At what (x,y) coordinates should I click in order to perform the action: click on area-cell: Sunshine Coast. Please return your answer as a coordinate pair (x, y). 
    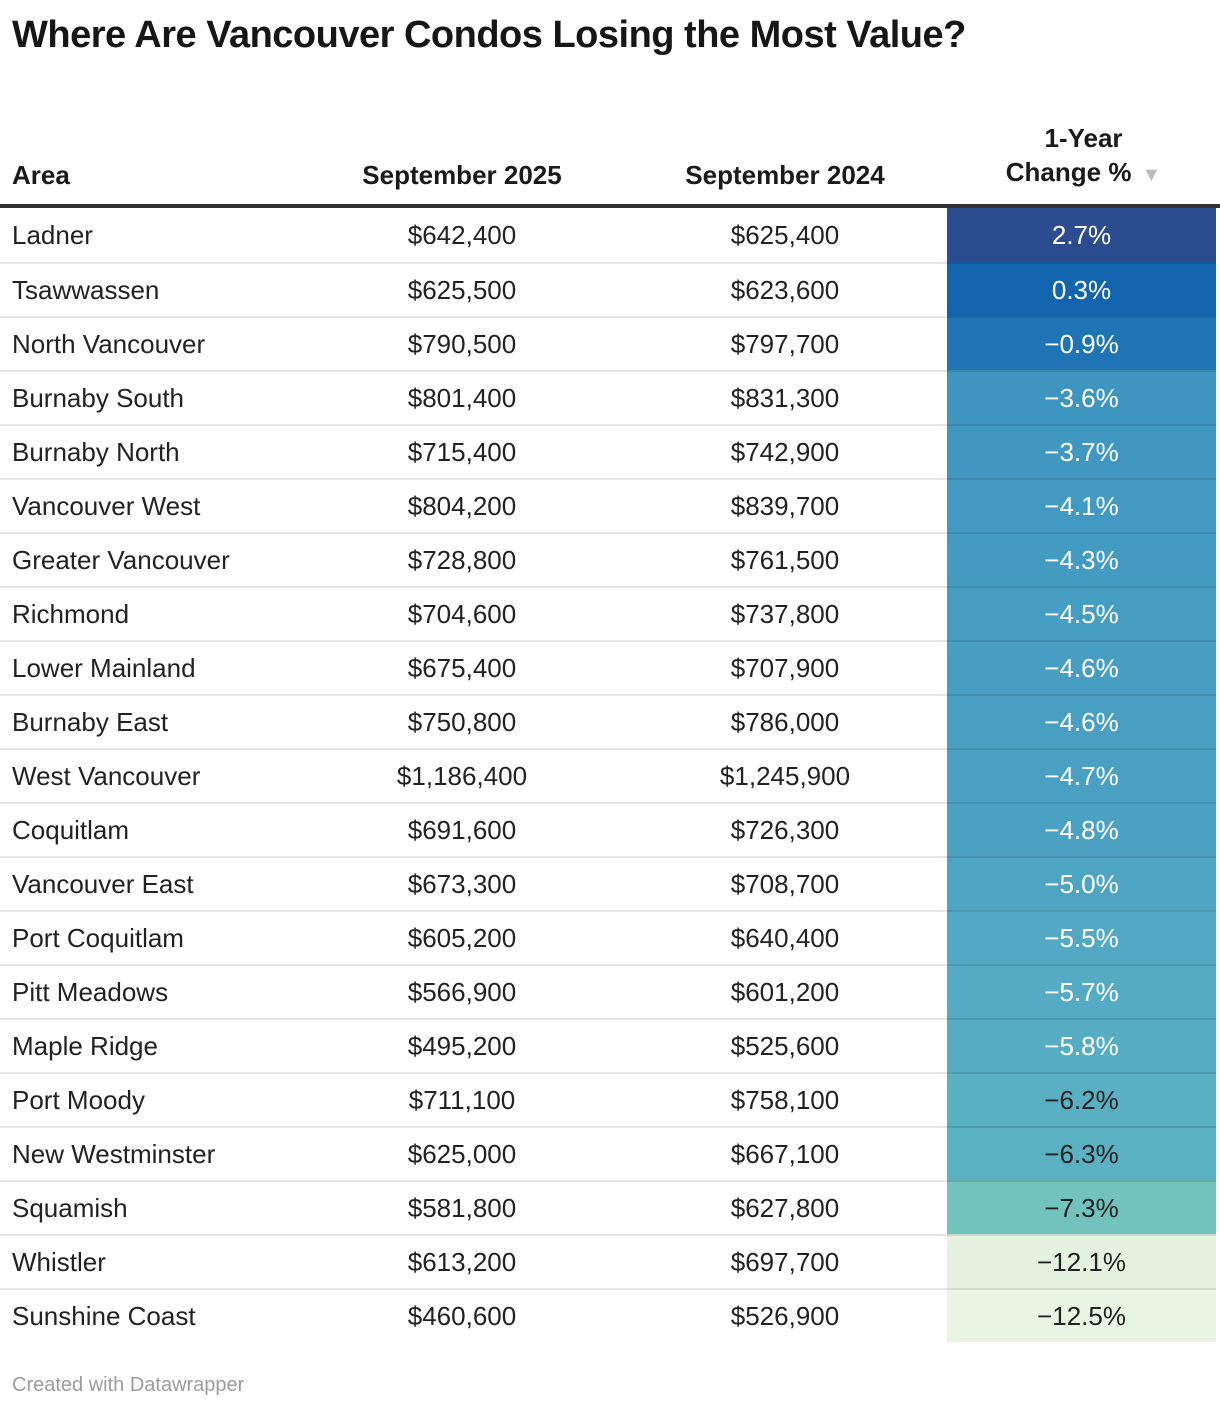
    Looking at the image, I should click on (166, 1315).